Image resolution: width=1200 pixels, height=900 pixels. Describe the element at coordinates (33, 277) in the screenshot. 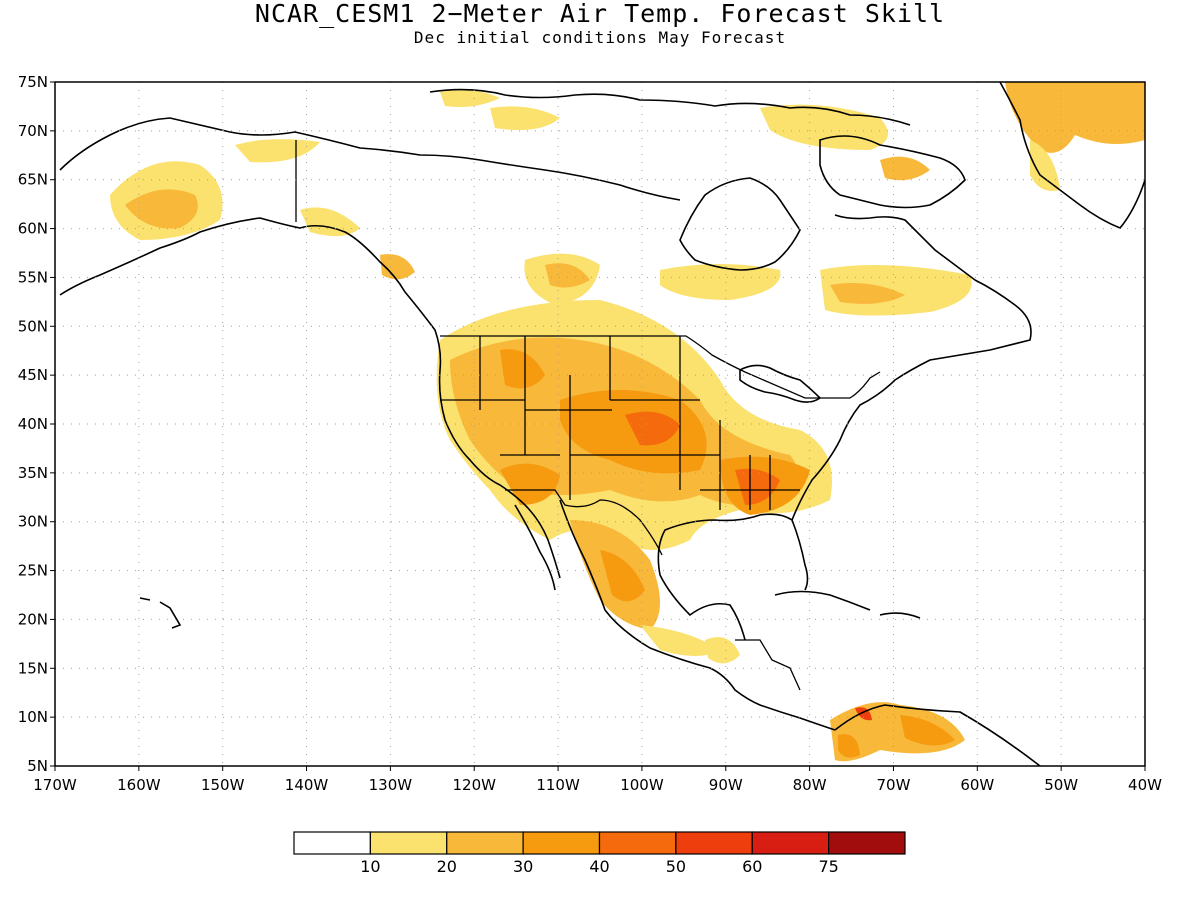

I see `y-tick-label: 55N` at that location.